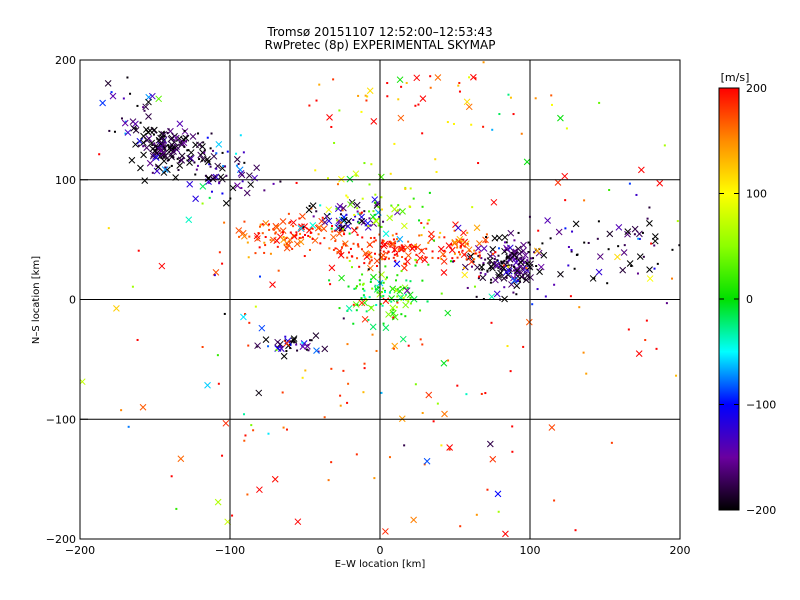 The height and width of the screenshot is (600, 800). Describe the element at coordinates (61, 419) in the screenshot. I see `y-tick-label: −100` at that location.